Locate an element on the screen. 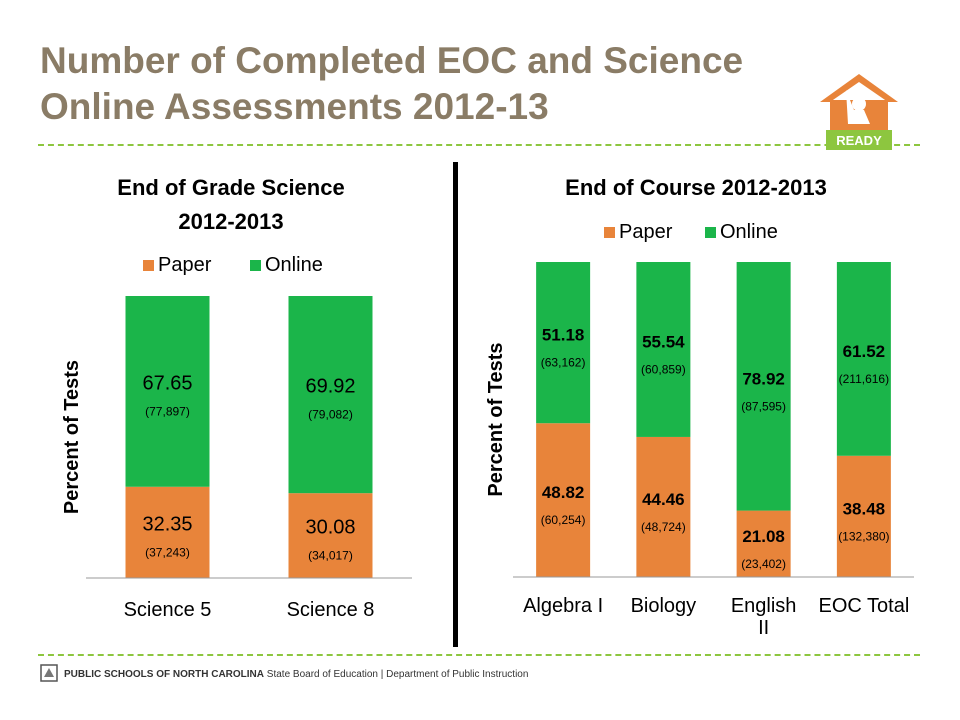 Image resolution: width=960 pixels, height=720 pixels. eoc-category-label: English is located at coordinates (764, 606).